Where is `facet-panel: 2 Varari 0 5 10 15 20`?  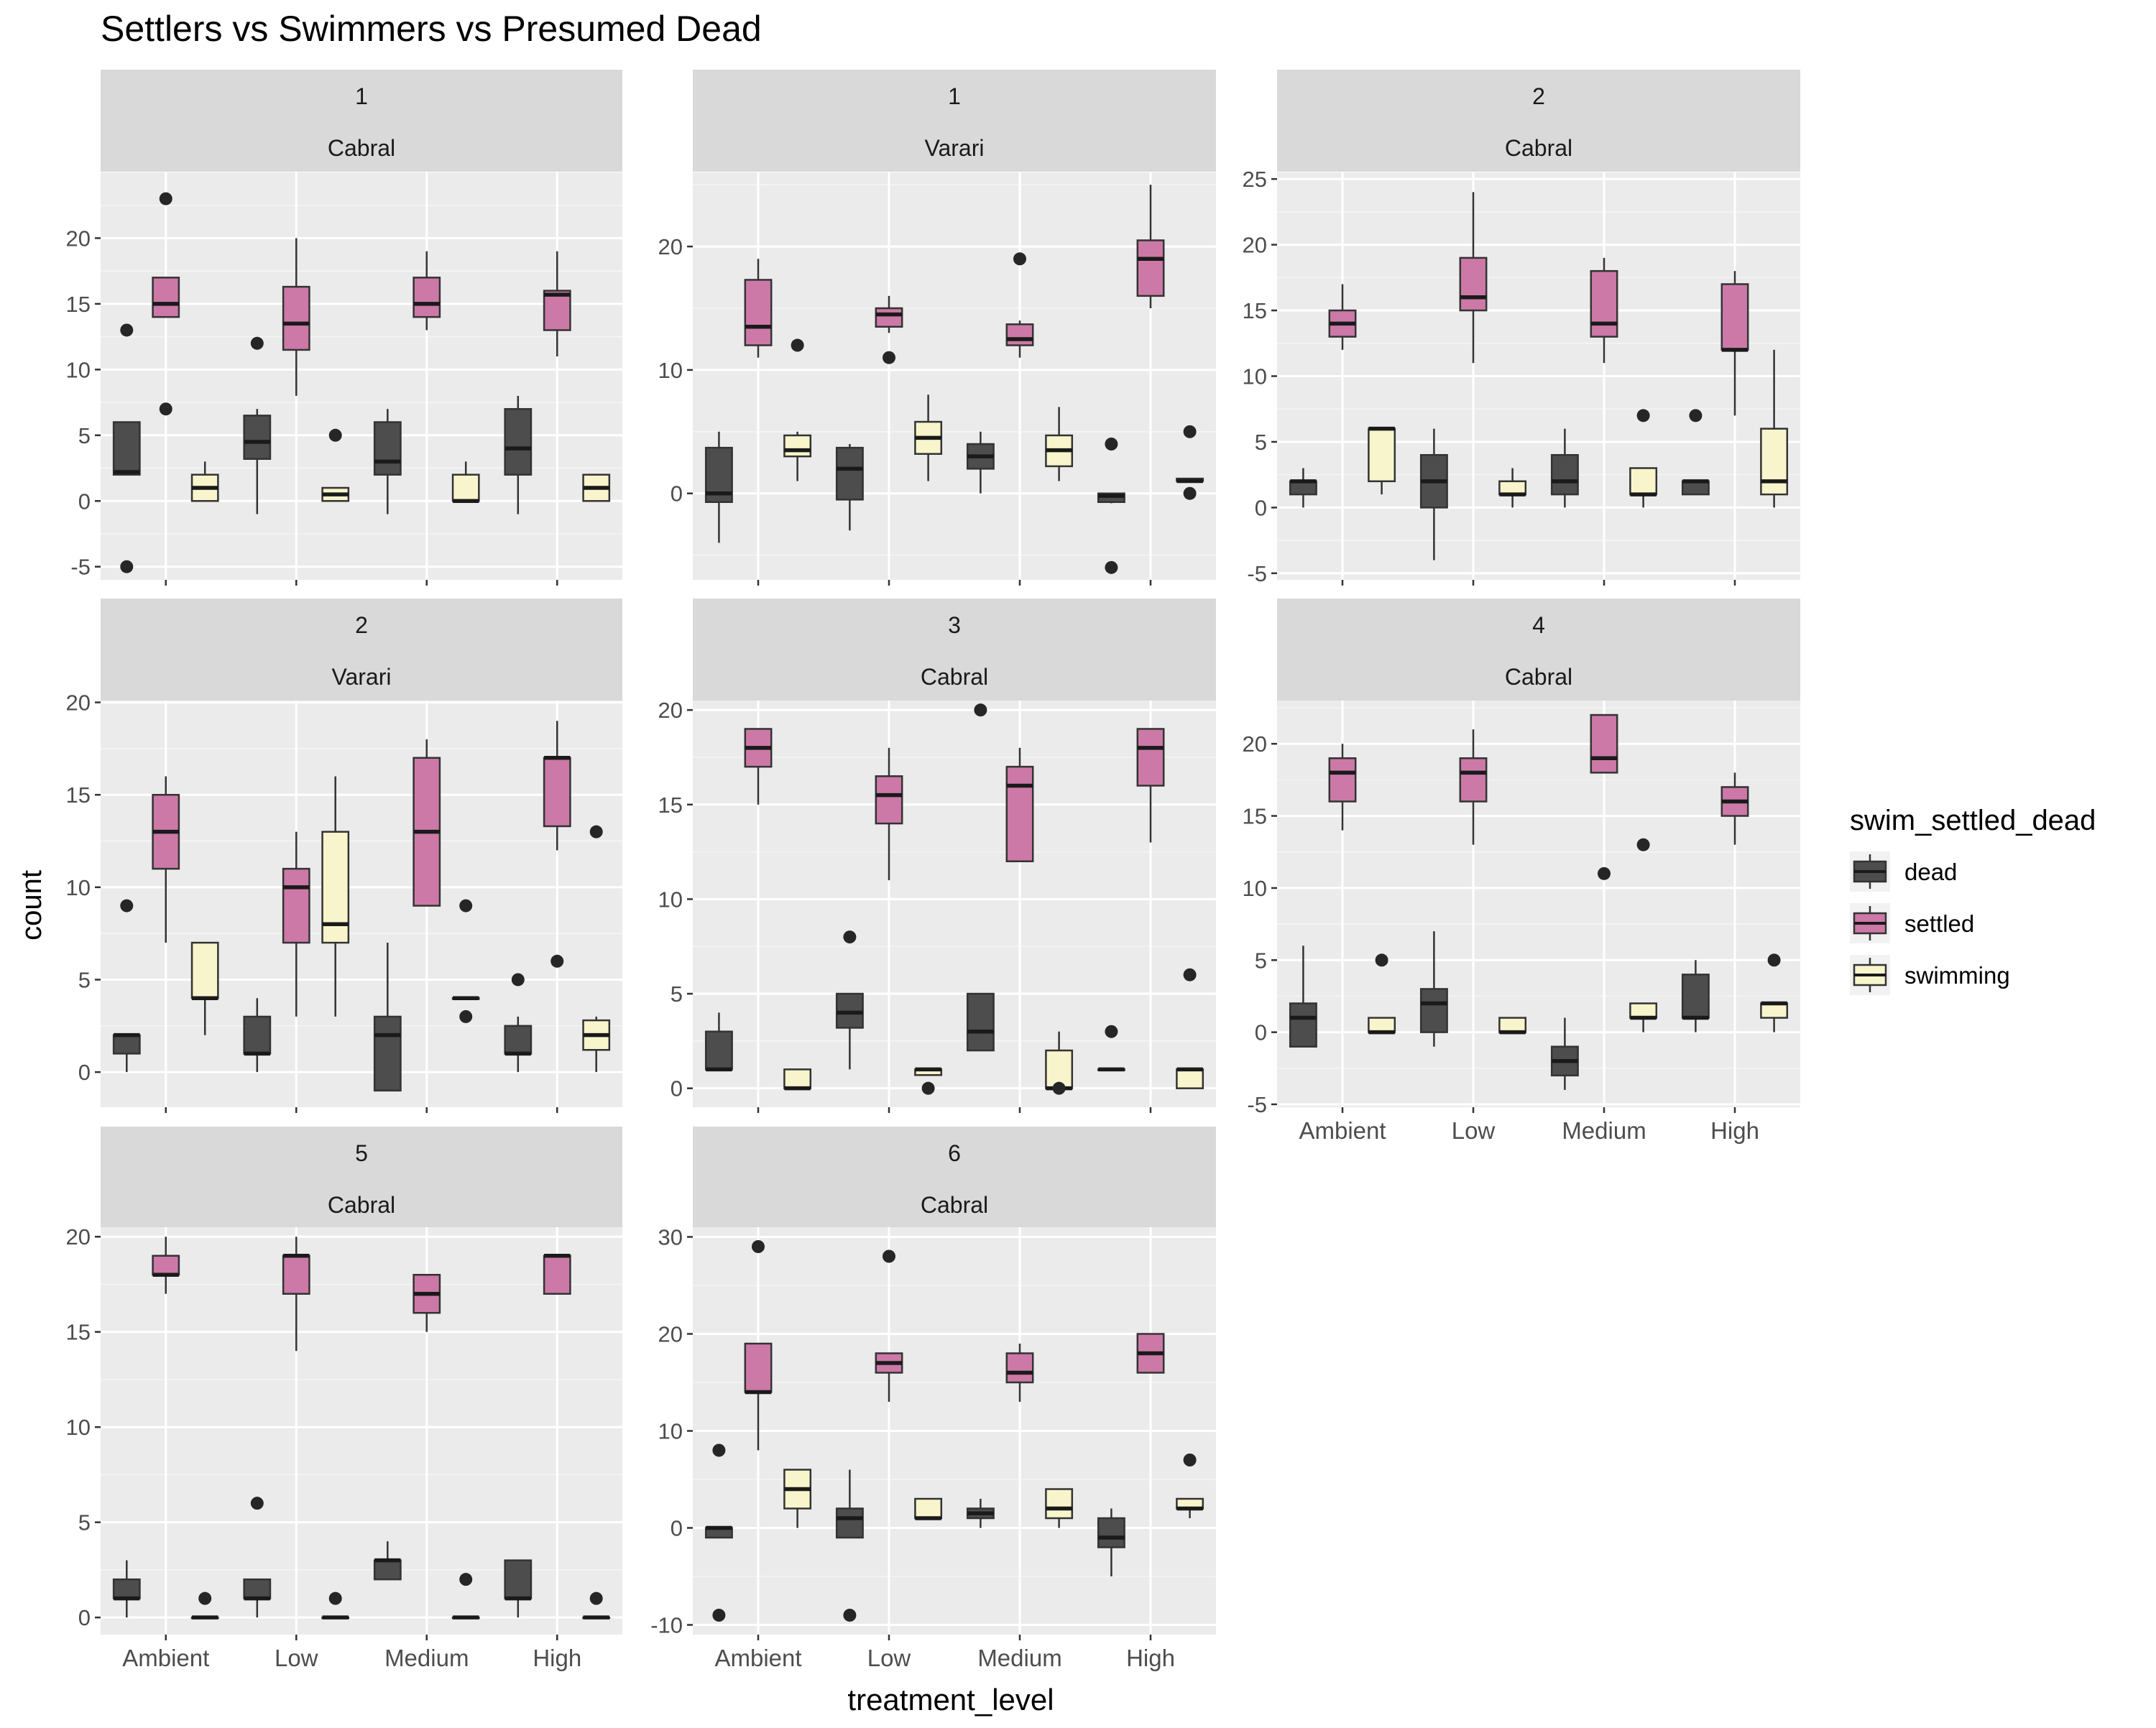
facet-panel: 2 Varari 0 5 10 15 20 is located at coordinates (344, 856).